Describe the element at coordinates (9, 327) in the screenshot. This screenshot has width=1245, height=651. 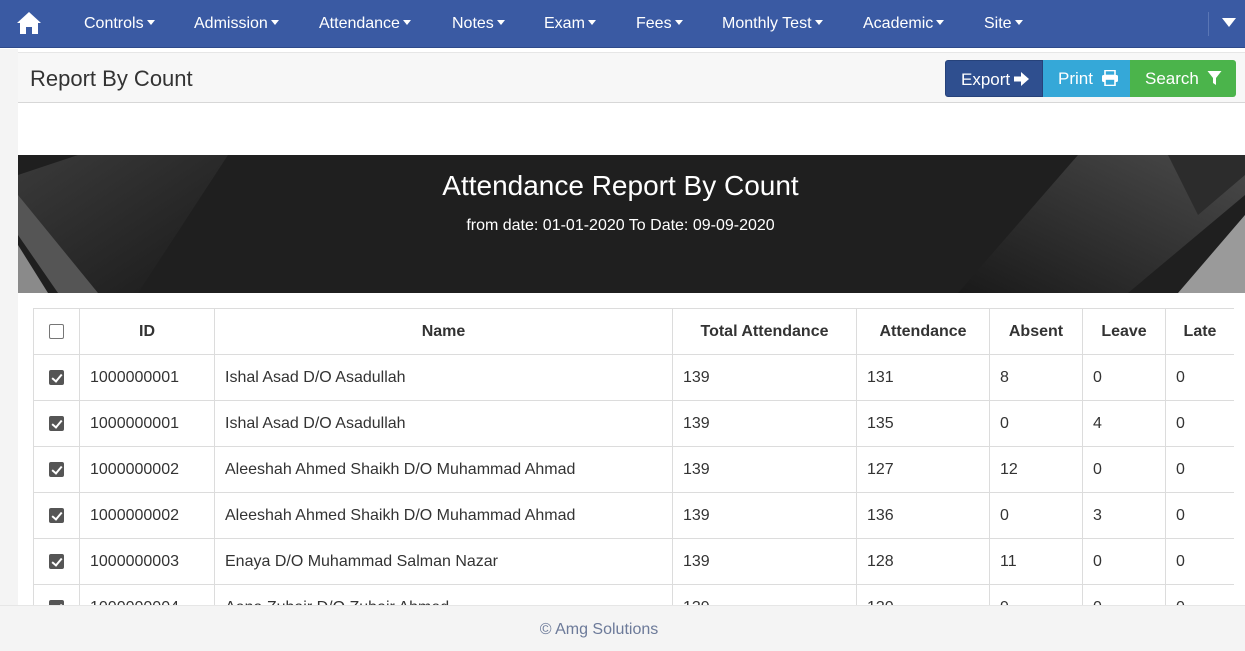
I see `left-gutter` at that location.